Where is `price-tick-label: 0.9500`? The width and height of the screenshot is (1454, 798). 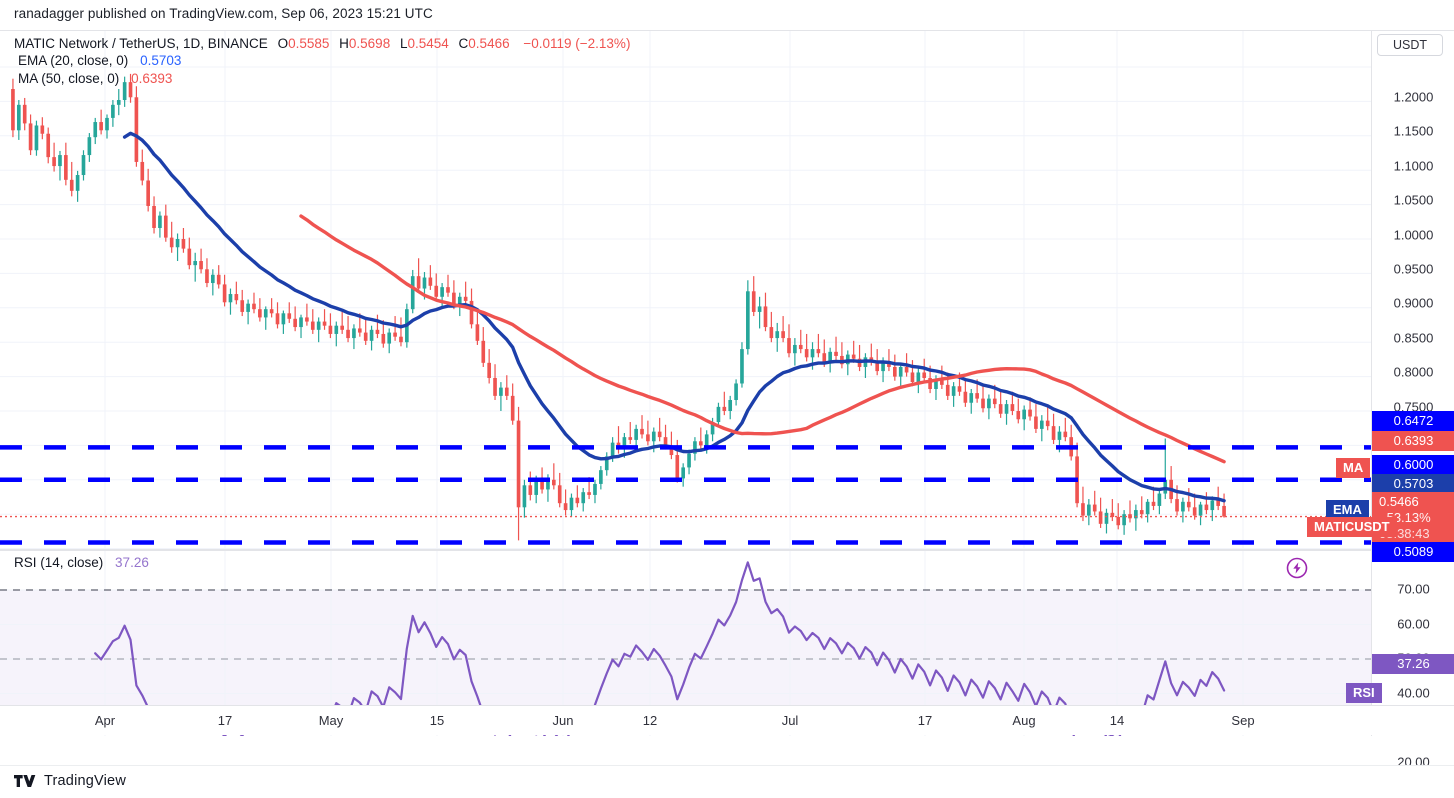
price-tick-label: 0.9500 is located at coordinates (1413, 269).